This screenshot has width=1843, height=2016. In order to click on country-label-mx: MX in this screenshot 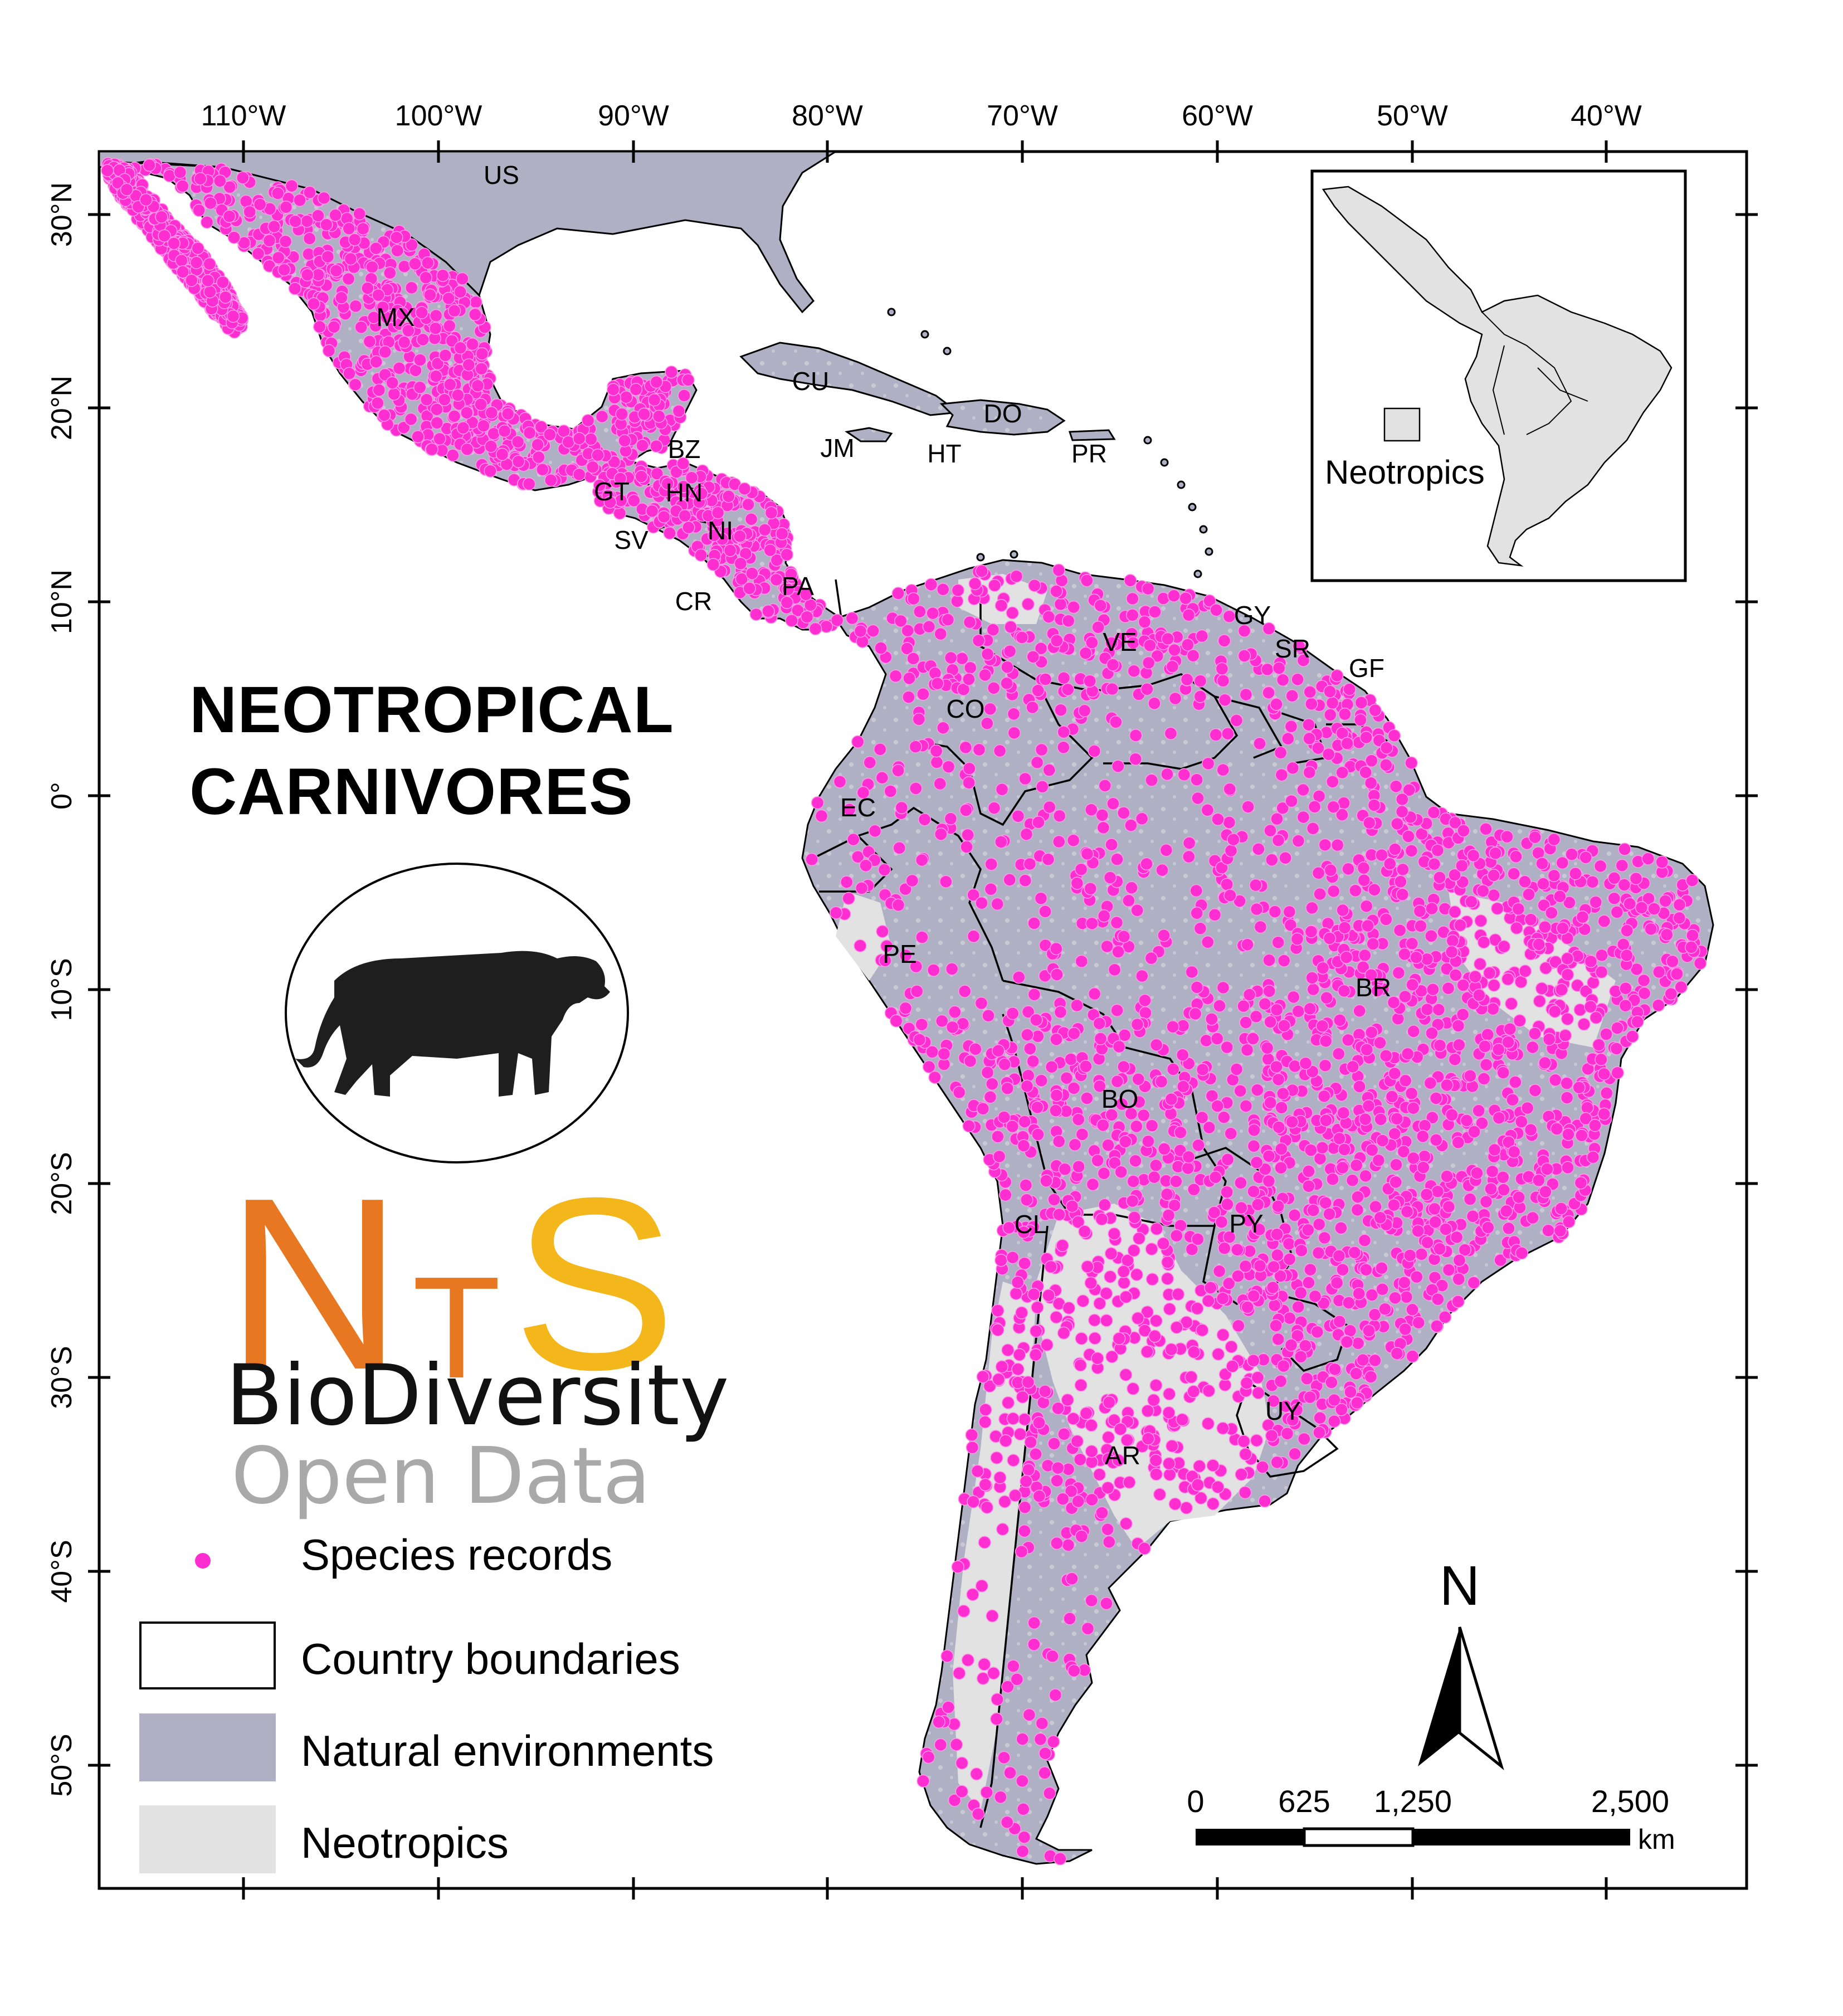, I will do `click(396, 317)`.